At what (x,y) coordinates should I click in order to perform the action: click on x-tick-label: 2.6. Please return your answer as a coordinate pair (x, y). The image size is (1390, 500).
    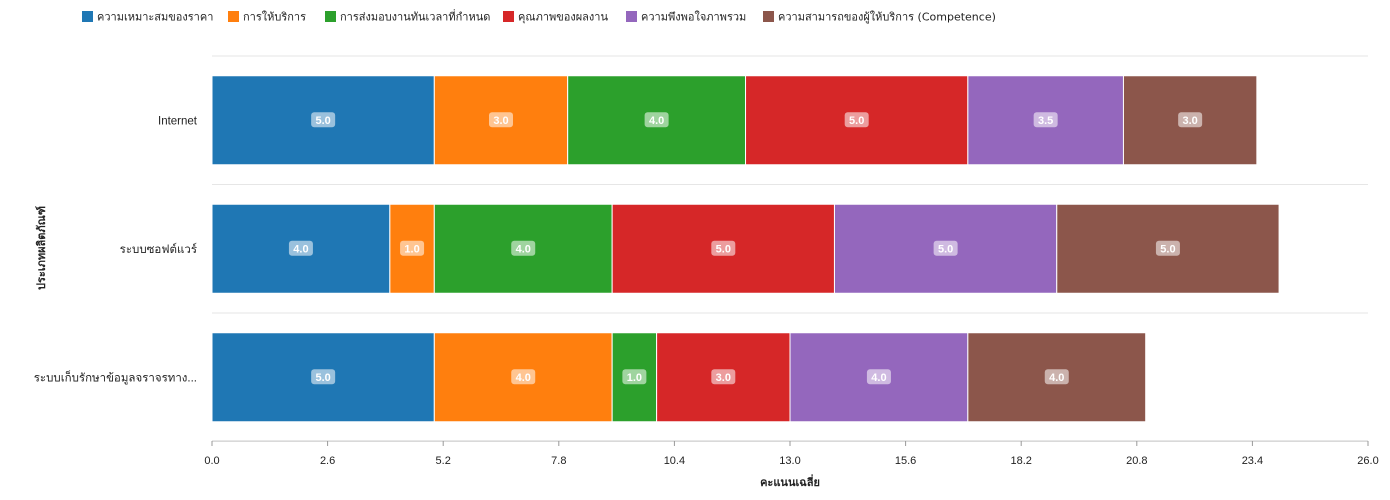
    Looking at the image, I should click on (327, 461).